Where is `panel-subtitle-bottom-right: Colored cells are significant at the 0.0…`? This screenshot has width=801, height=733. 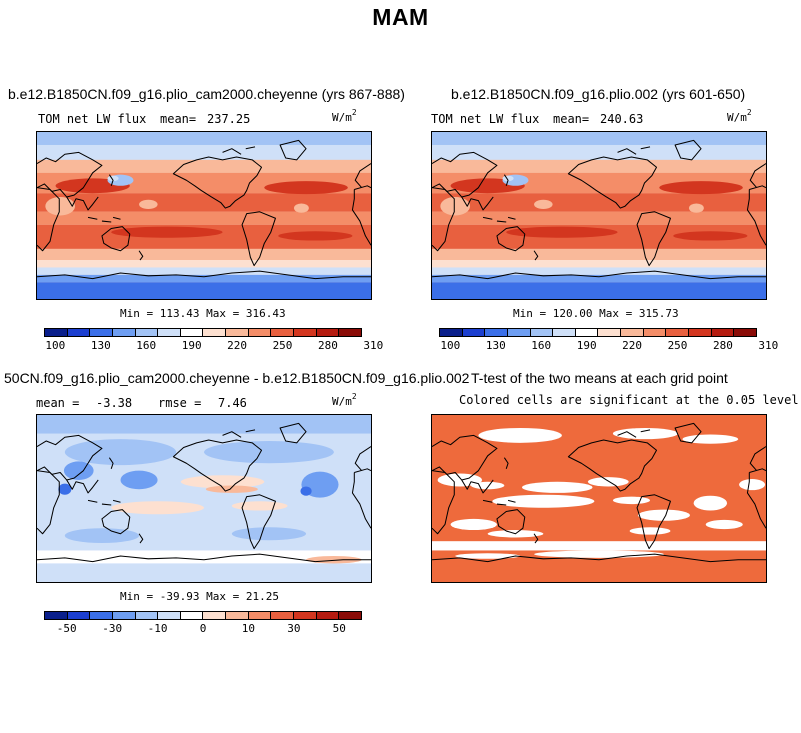
panel-subtitle-bottom-right: Colored cells are significant at the 0.0… is located at coordinates (629, 400).